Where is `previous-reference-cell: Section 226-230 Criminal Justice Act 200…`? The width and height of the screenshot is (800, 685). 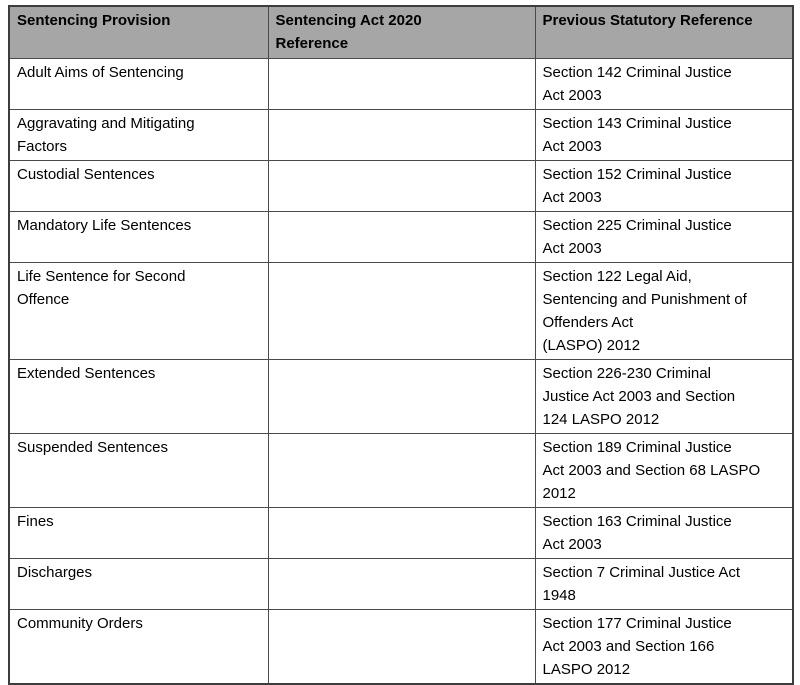 previous-reference-cell: Section 226-230 Criminal Justice Act 200… is located at coordinates (664, 396).